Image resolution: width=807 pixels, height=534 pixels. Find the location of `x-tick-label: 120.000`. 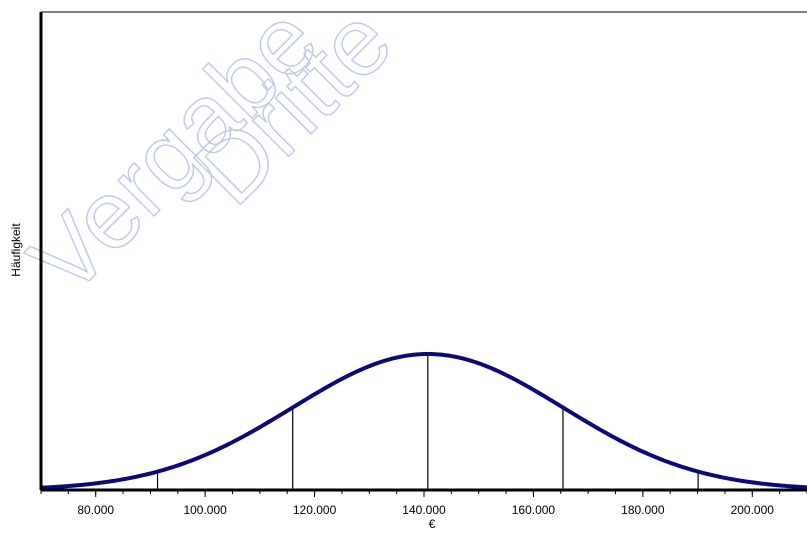

x-tick-label: 120.000 is located at coordinates (315, 510).